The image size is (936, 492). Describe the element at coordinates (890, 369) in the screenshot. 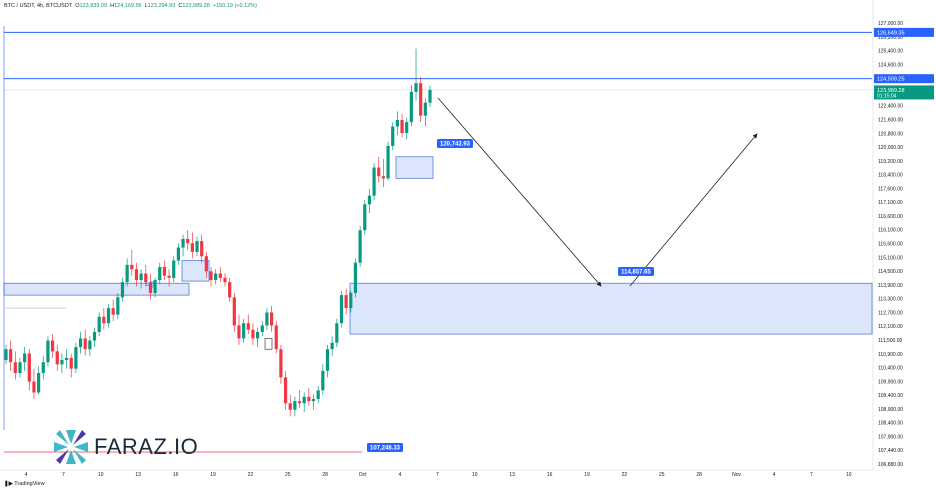

I see `price-tick-label: 110,400.00` at that location.